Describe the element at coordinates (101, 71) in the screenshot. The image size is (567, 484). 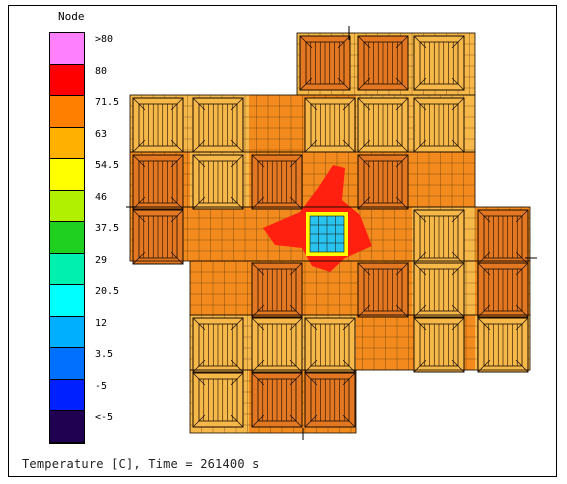
I see `legend-label: 80` at that location.